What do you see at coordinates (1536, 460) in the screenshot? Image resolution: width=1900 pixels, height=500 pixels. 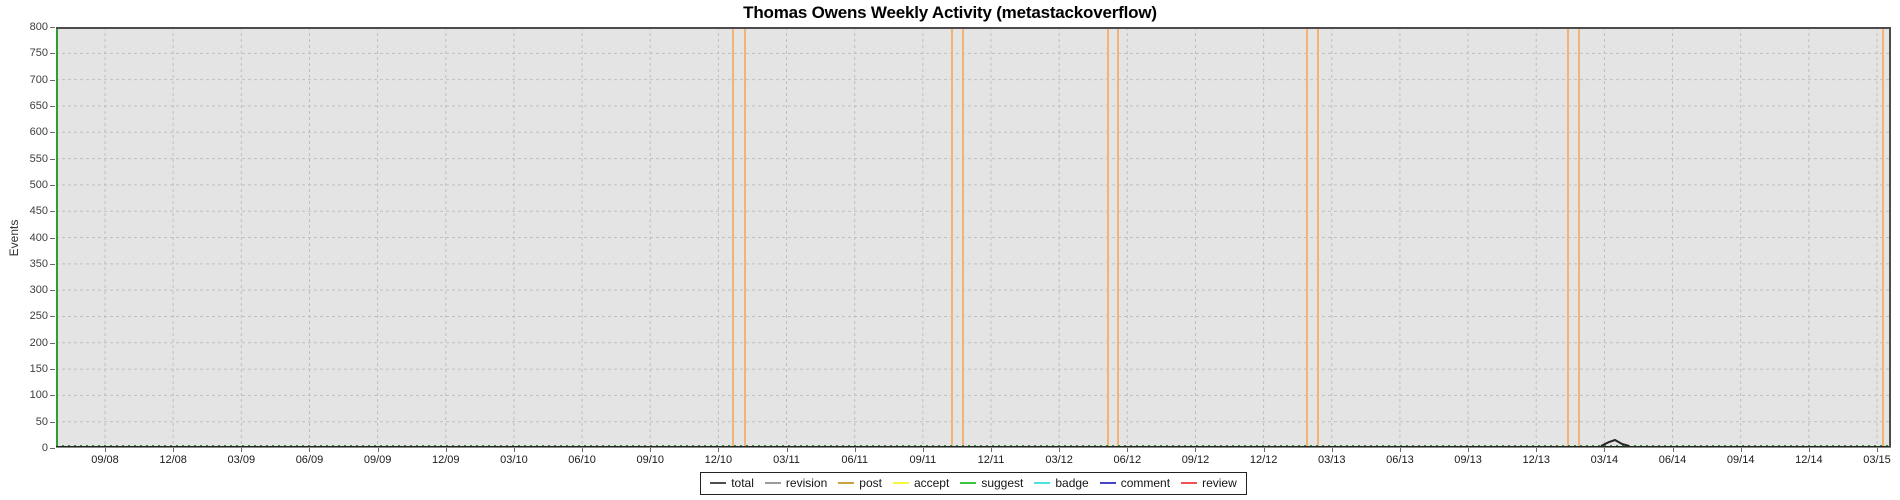 I see `x-tick-label: 12/13` at bounding box center [1536, 460].